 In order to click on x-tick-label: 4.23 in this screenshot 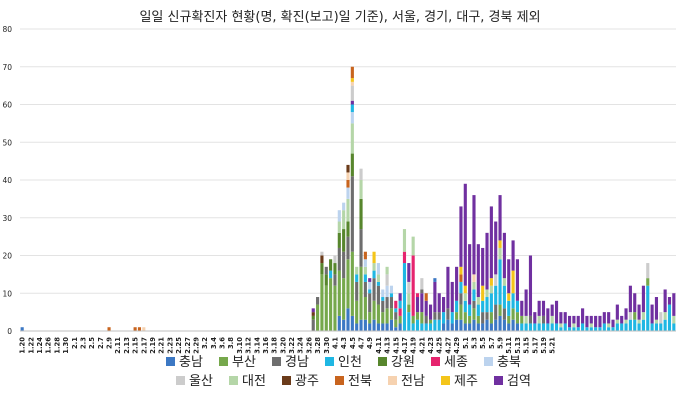, I will do `click(431, 345)`.